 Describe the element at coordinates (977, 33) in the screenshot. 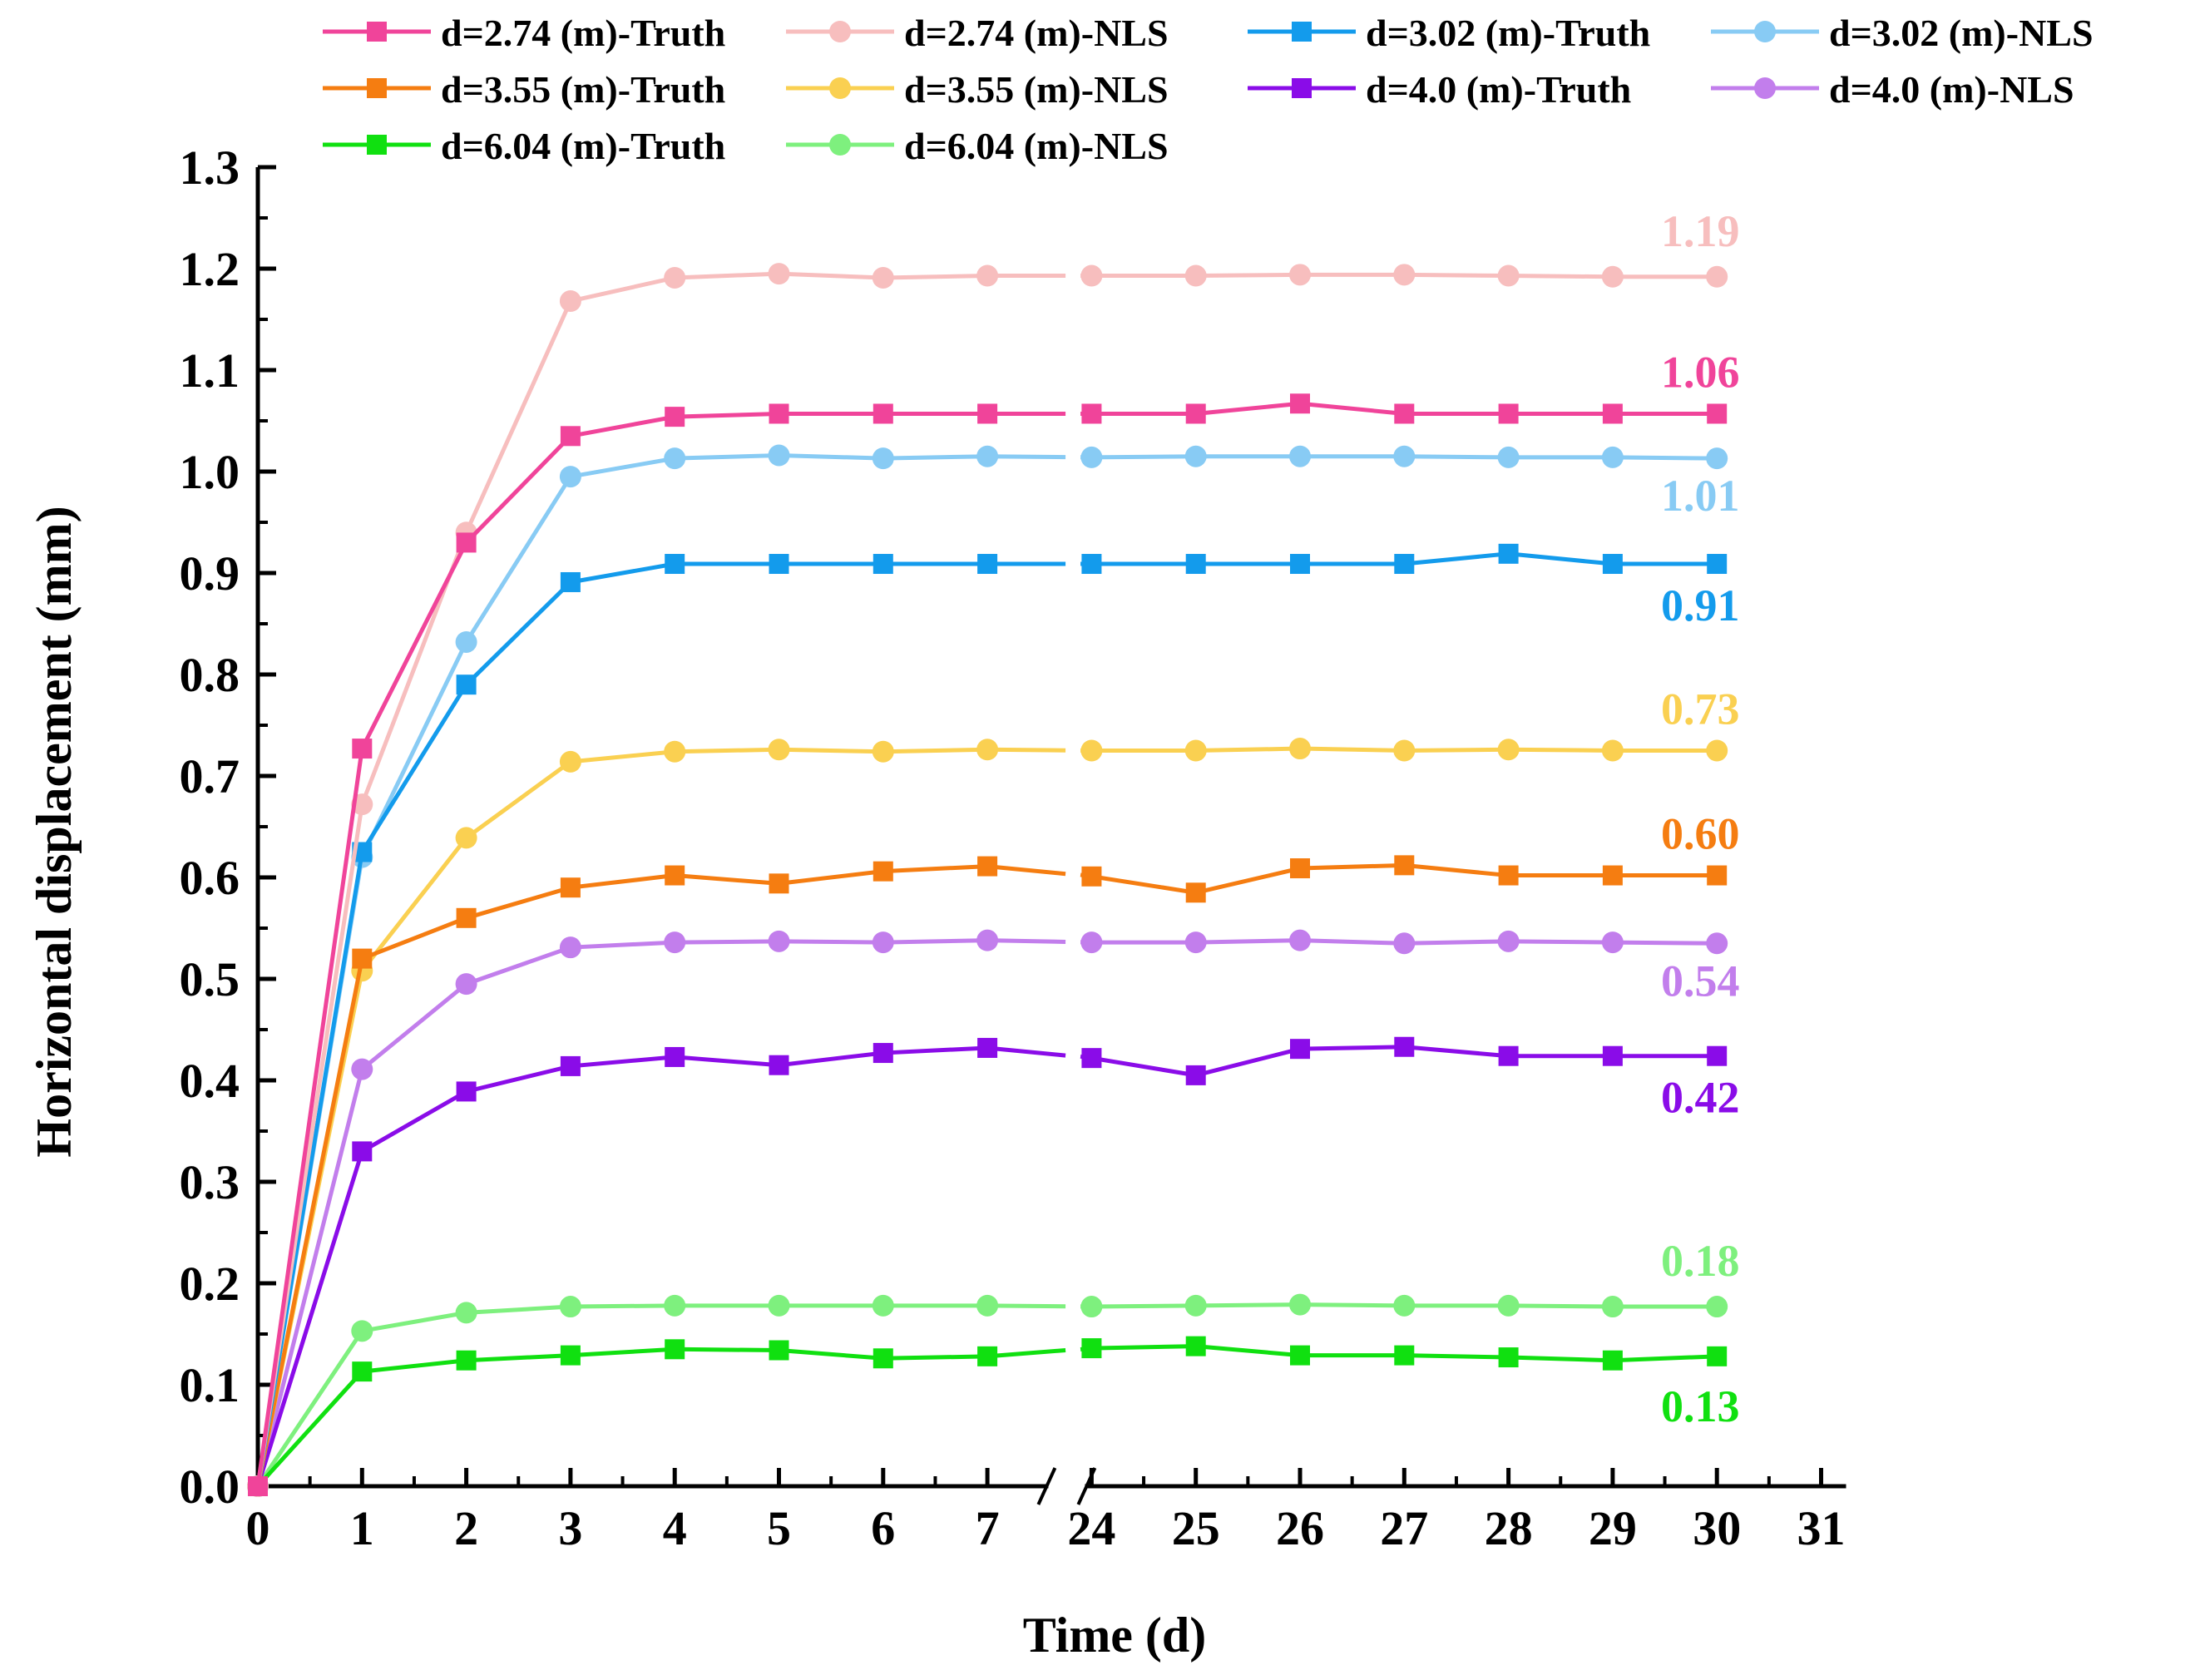

I see `legend-item: d=2.74 (m)-NLS` at that location.